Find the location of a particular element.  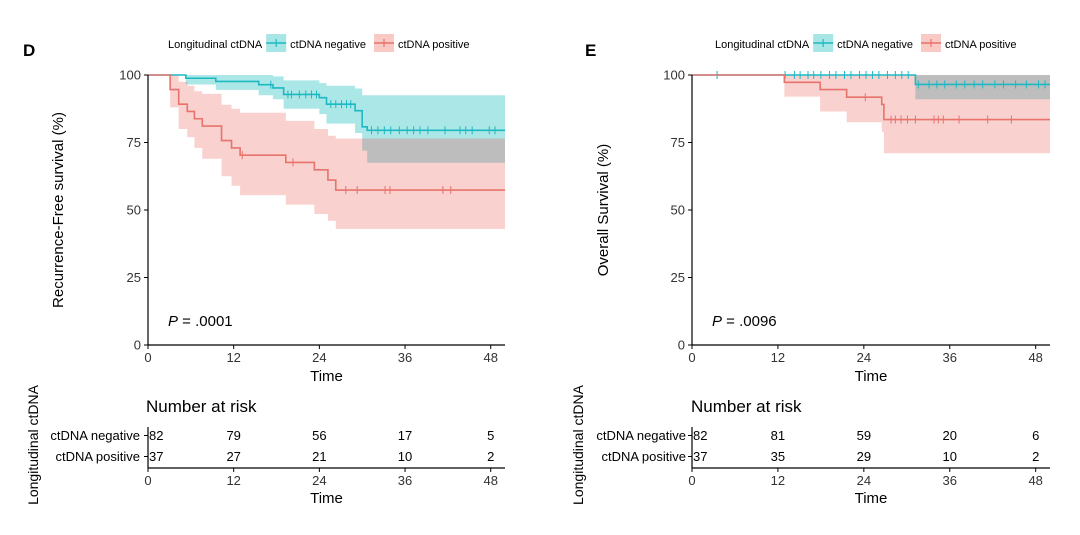

km-curve-negative is located at coordinates (326, 103).